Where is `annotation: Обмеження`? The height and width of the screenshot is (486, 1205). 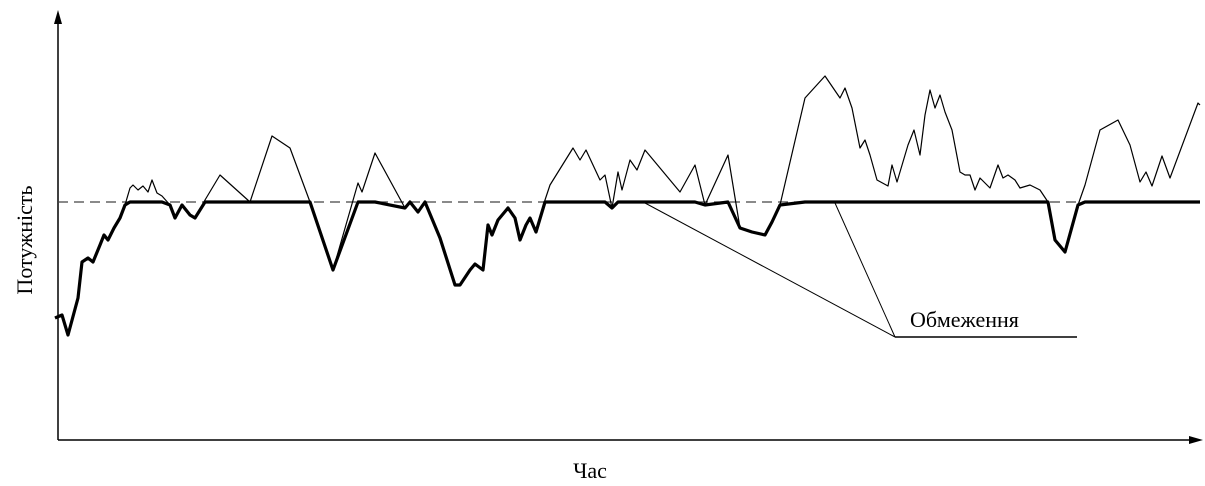 annotation: Обмеження is located at coordinates (964, 319).